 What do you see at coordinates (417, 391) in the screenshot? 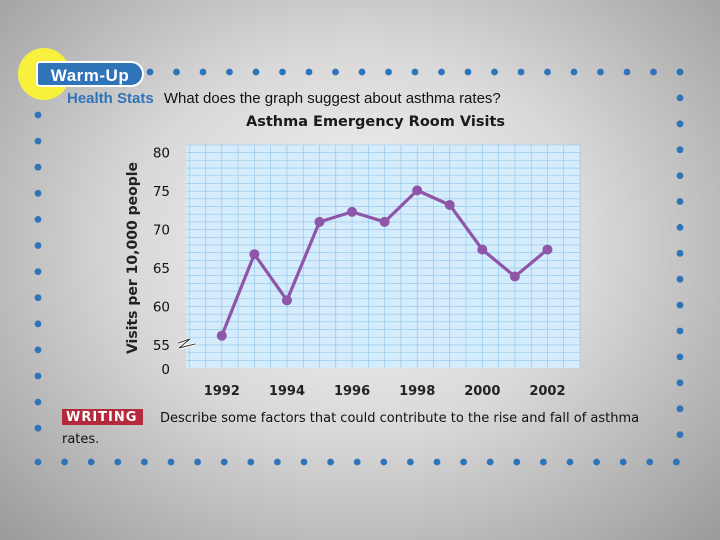
I see `x-tick-label: 1998` at bounding box center [417, 391].